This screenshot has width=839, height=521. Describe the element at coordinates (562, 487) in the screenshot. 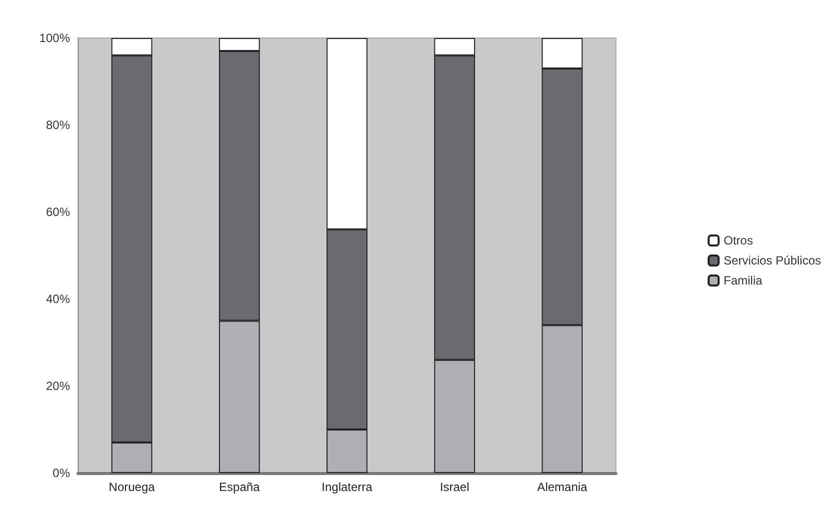

I see `x-tick-label: Alemania` at that location.